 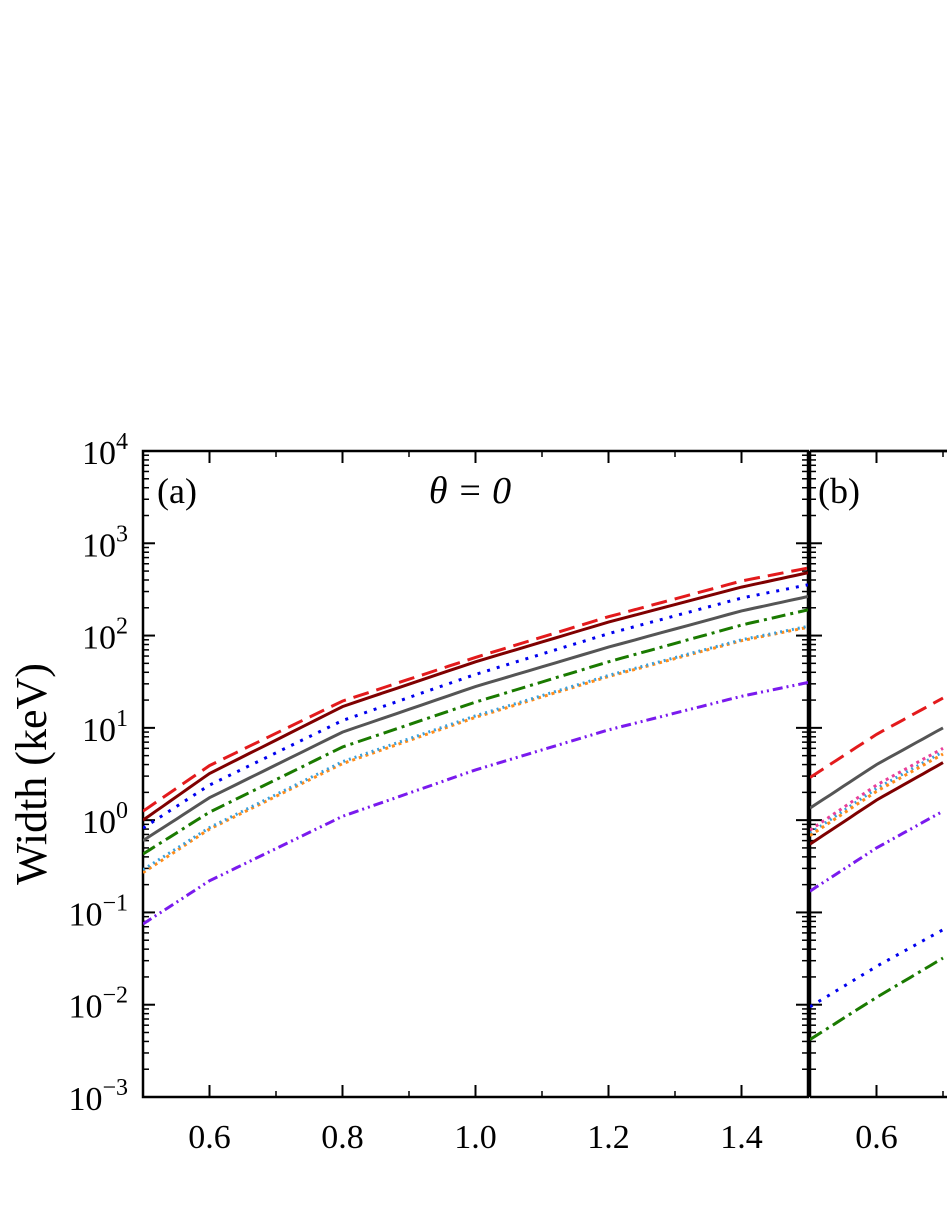 I want to click on y-tick-label: 10⁻², so click(x=98, y=1004).